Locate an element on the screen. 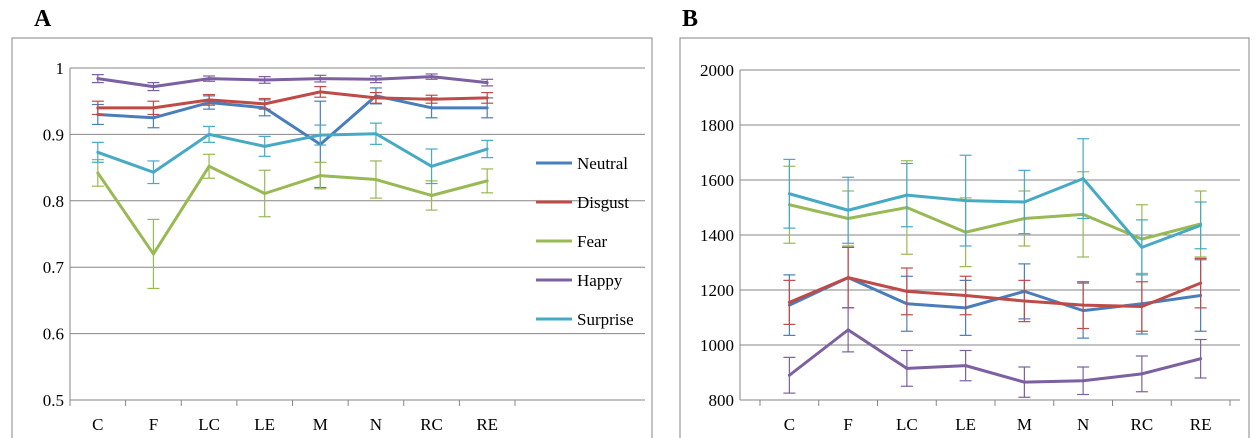 Image resolution: width=1256 pixels, height=438 pixels. legend: Neutral Disgust Fear Happy Surprise is located at coordinates (585, 241).